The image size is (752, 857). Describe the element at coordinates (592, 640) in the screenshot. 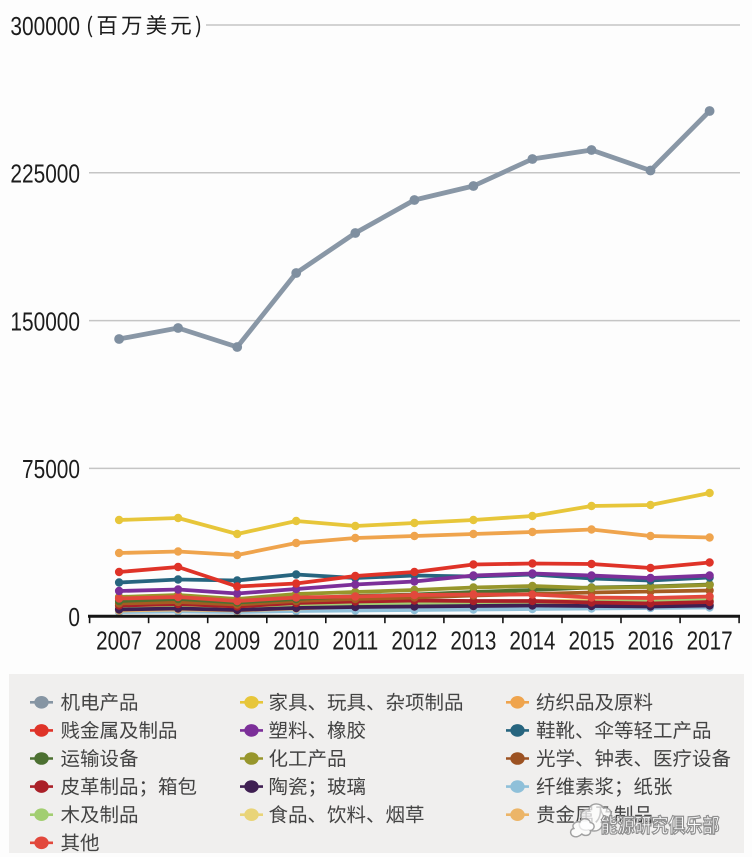

I see `svg-text: 2015` at that location.